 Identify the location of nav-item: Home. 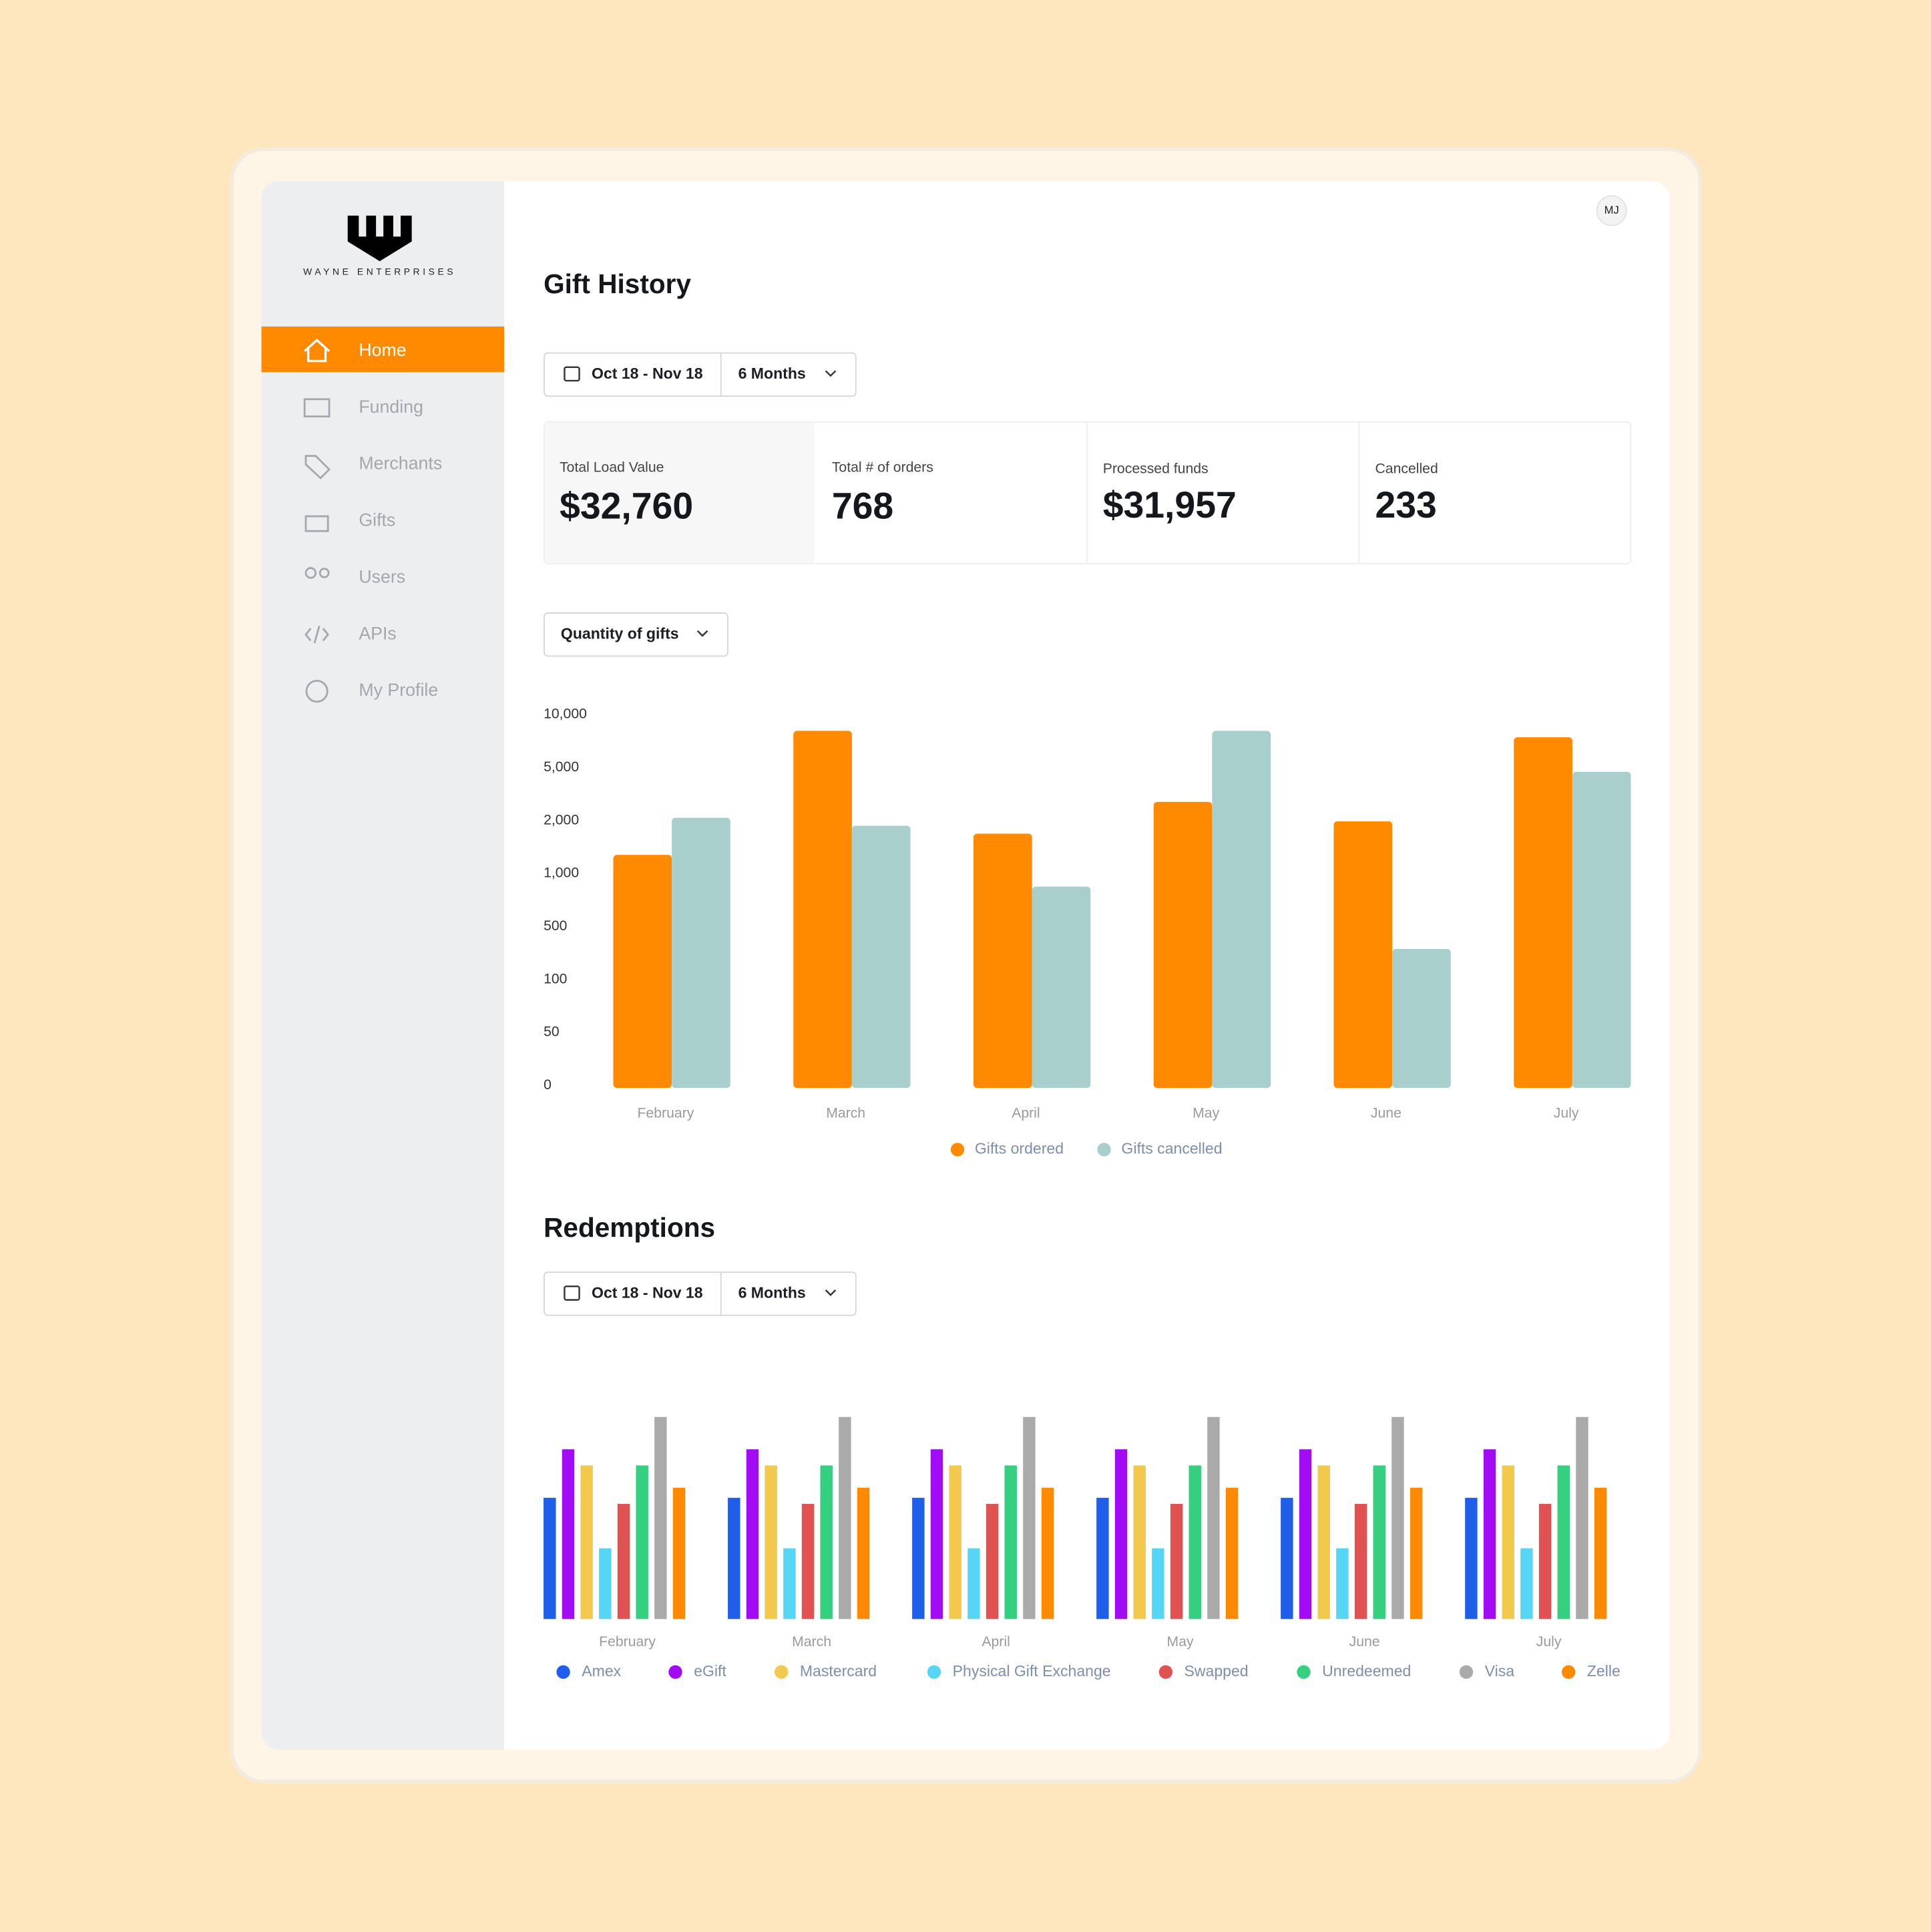
(382, 350).